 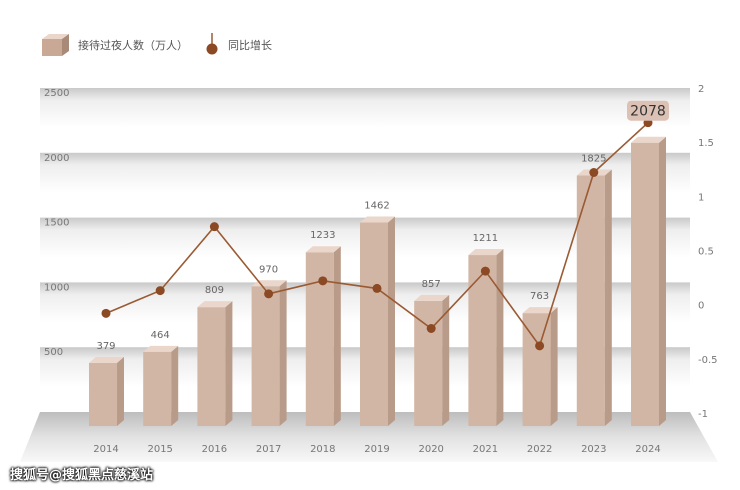 I want to click on growth-marker-2015, so click(x=160, y=291).